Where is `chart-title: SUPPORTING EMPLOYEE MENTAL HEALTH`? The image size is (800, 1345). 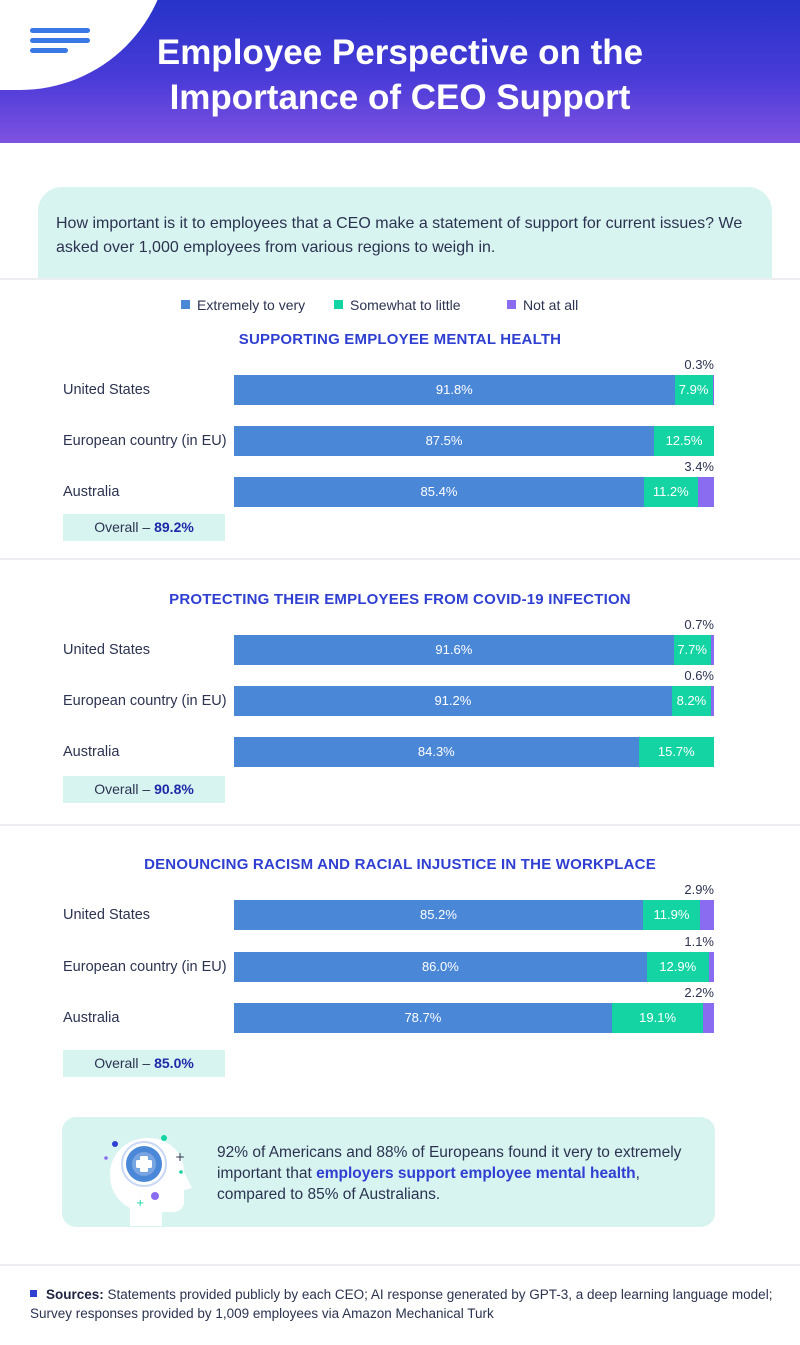
chart-title: SUPPORTING EMPLOYEE MENTAL HEALTH is located at coordinates (400, 339).